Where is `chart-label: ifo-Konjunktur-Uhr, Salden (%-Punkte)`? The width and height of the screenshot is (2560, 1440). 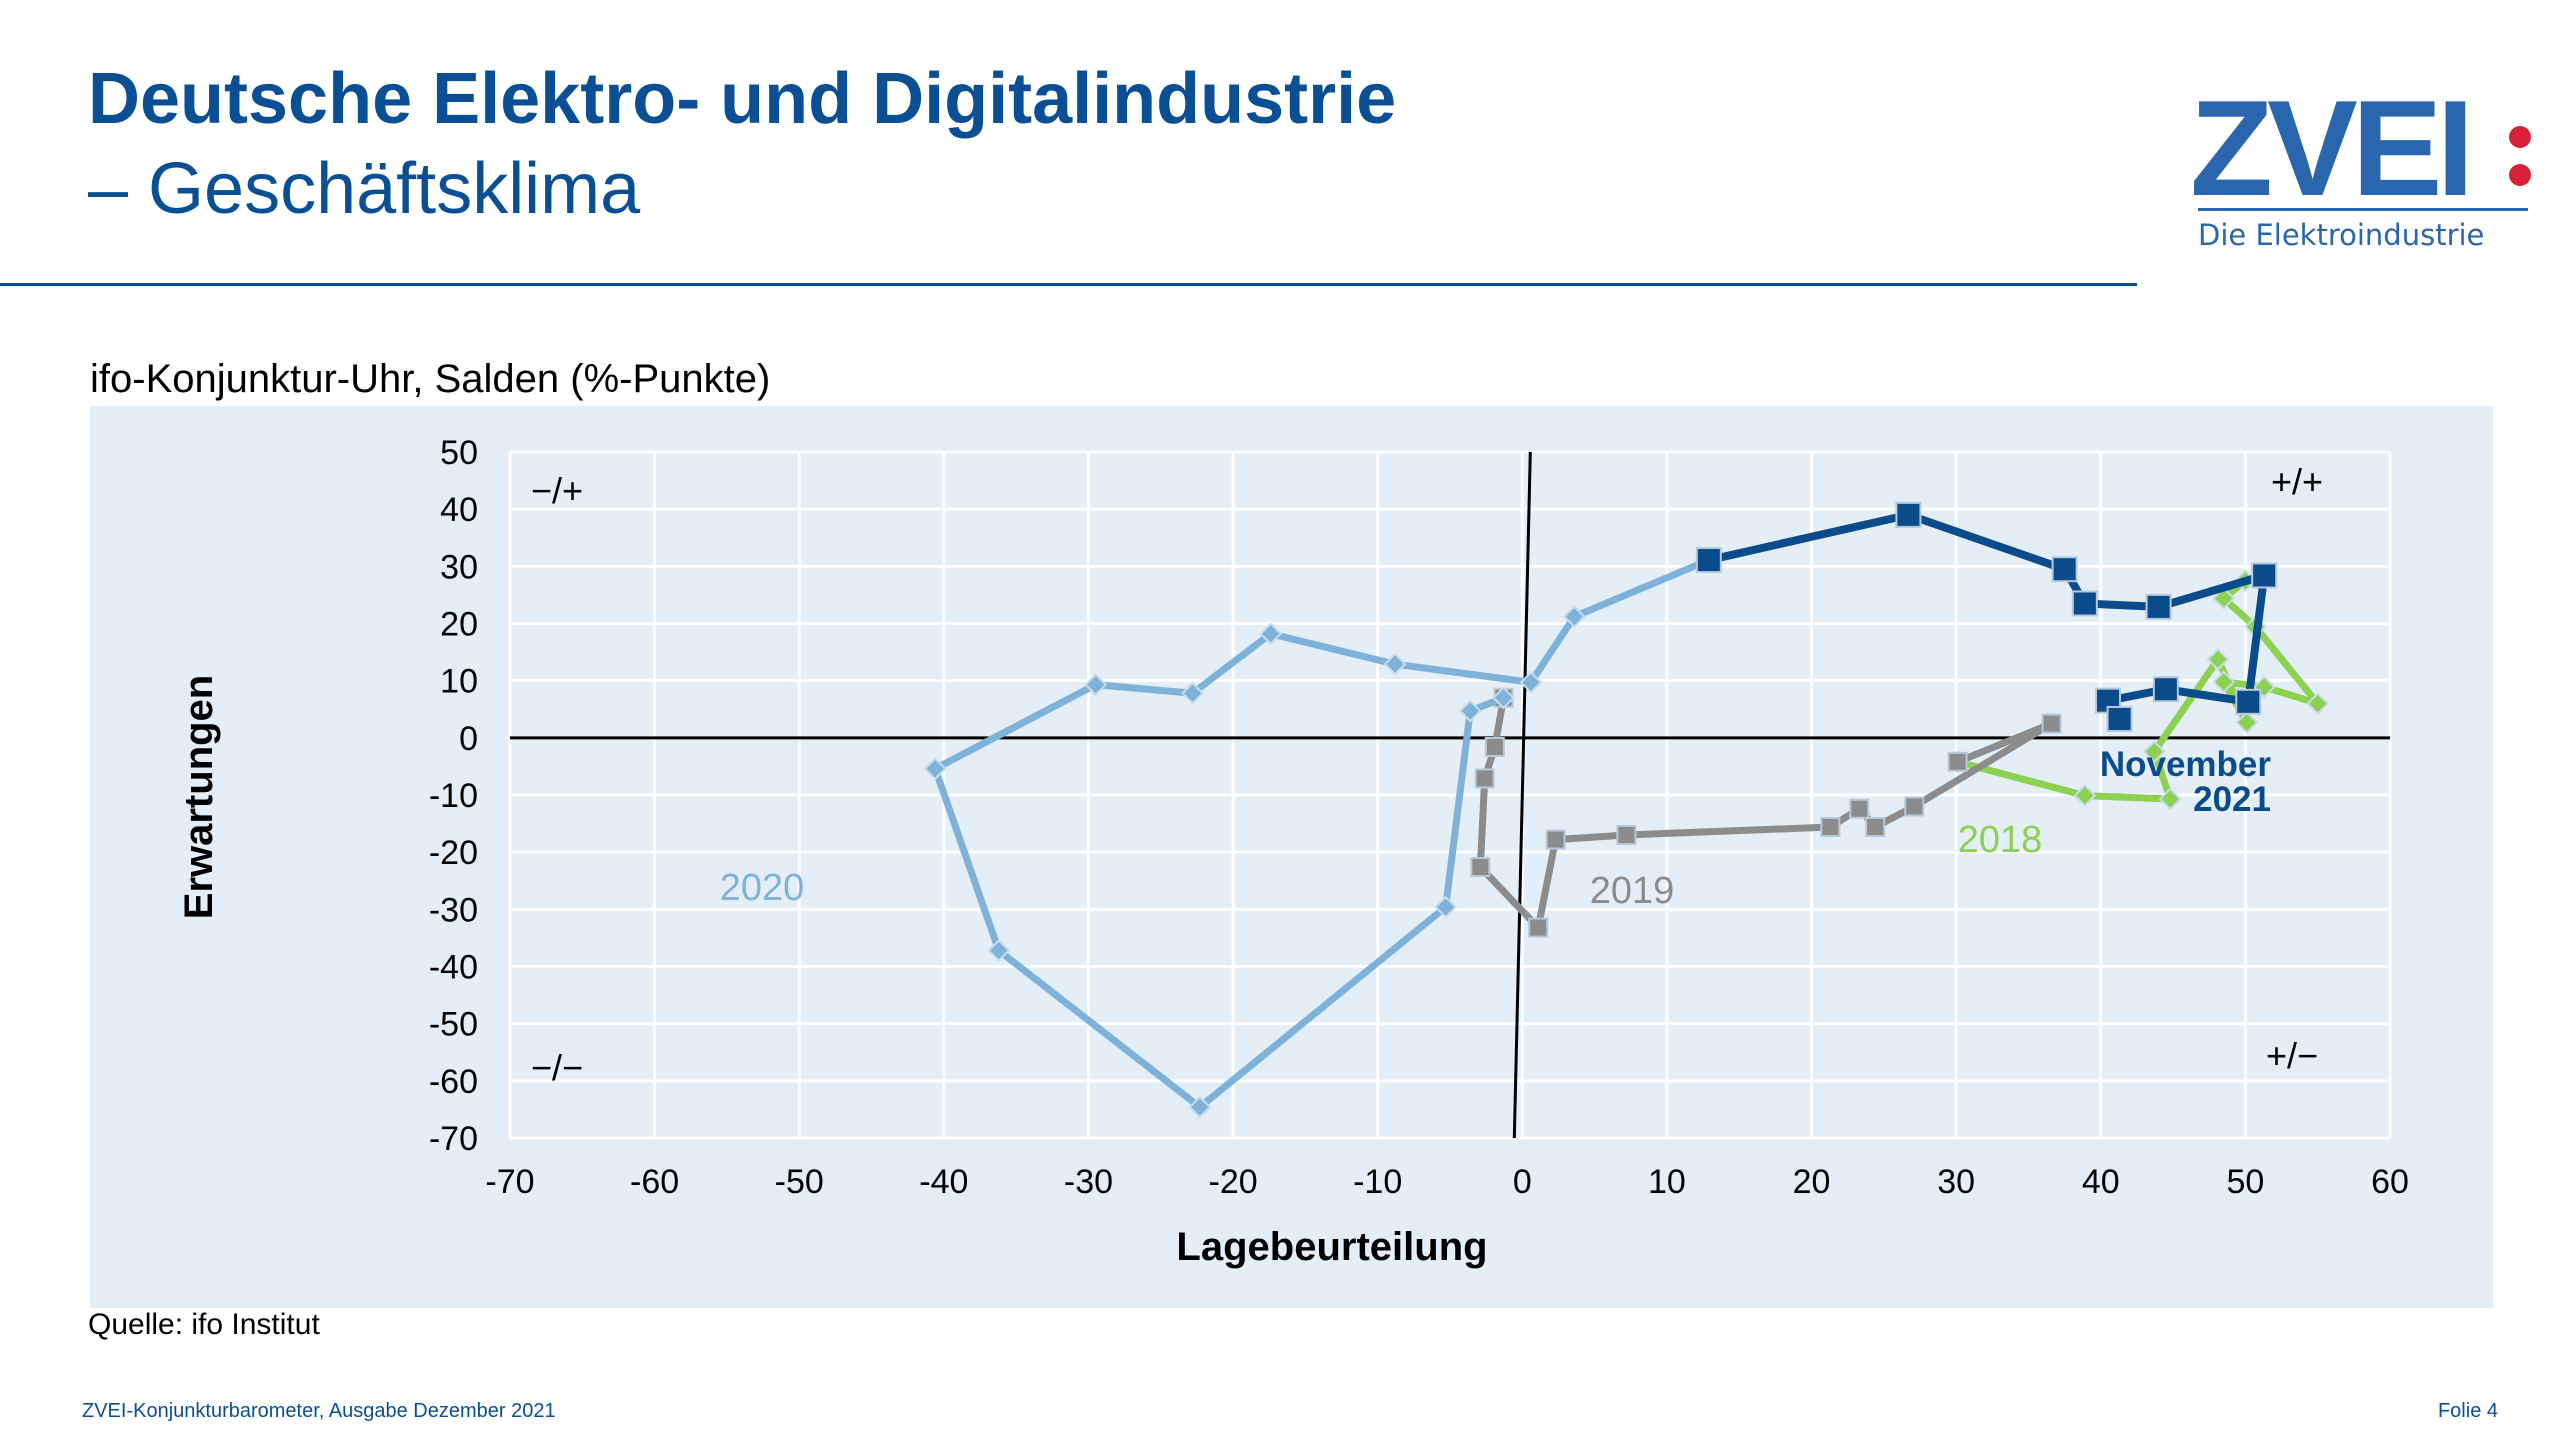 chart-label: ifo-Konjunktur-Uhr, Salden (%-Punkte) is located at coordinates (430, 379).